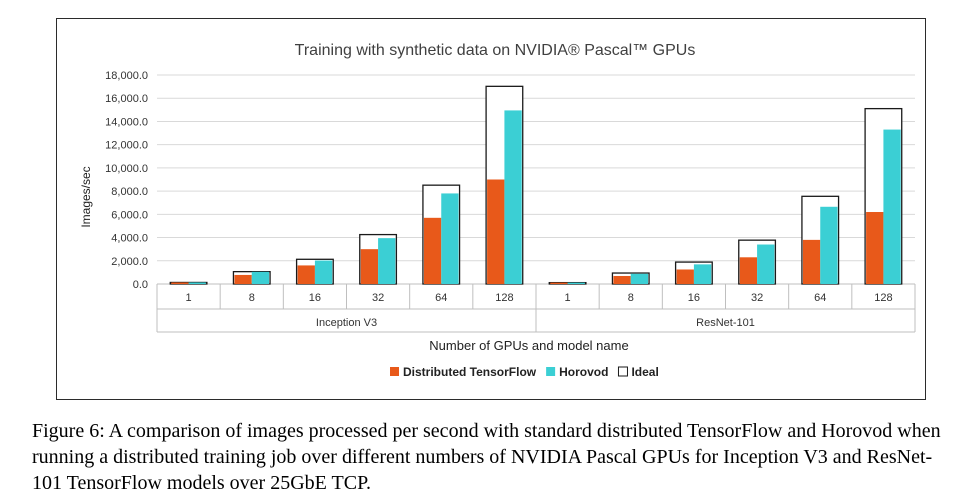  Describe the element at coordinates (583, 372) in the screenshot. I see `legend-label: Horovod` at that location.